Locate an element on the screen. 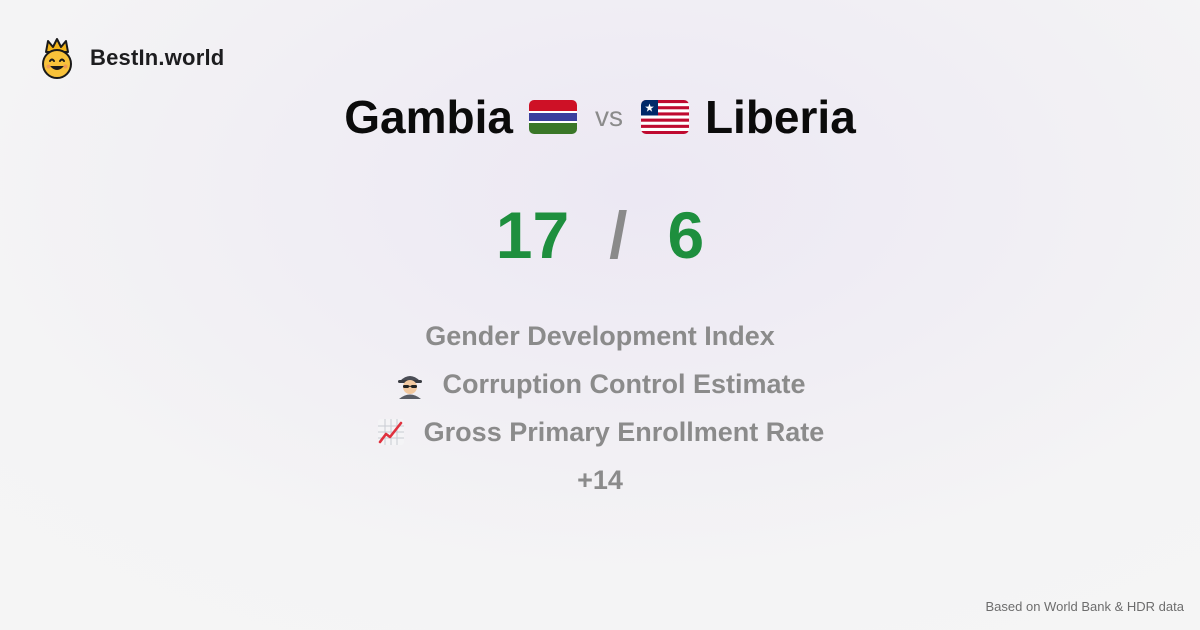  metric-gender-development-index: Gender Development Index is located at coordinates (600, 336).